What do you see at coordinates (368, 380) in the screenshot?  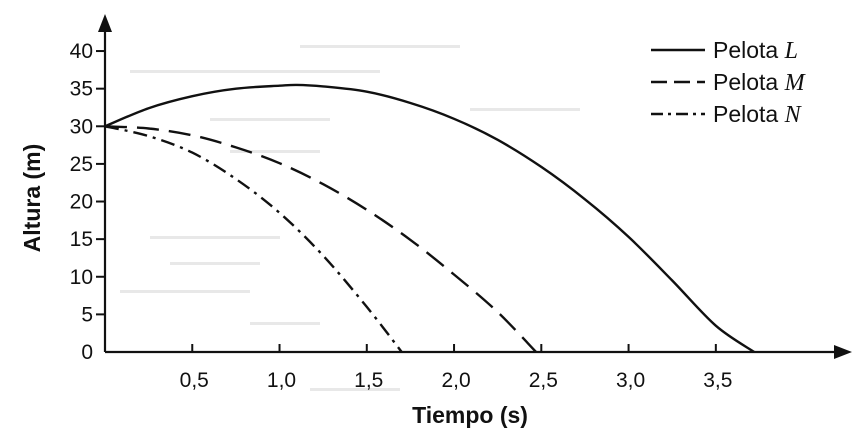 I see `x-tick-label: 1,5` at bounding box center [368, 380].